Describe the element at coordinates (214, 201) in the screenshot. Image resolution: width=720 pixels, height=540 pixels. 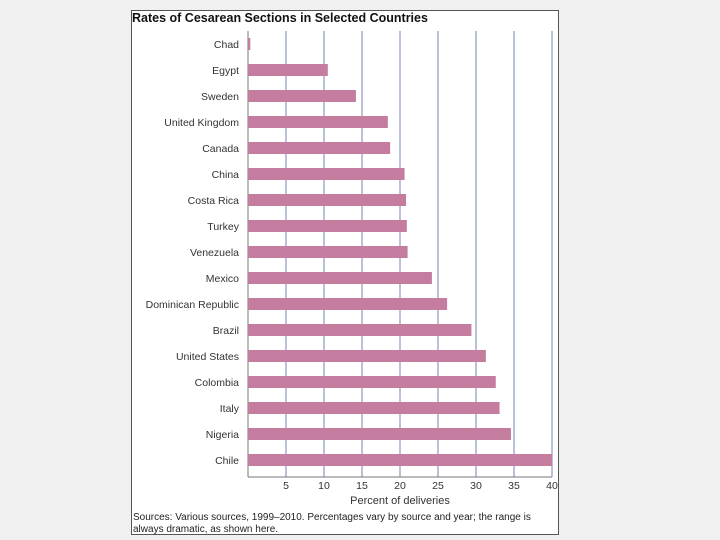
I see `category-label: Costa Rica` at that location.